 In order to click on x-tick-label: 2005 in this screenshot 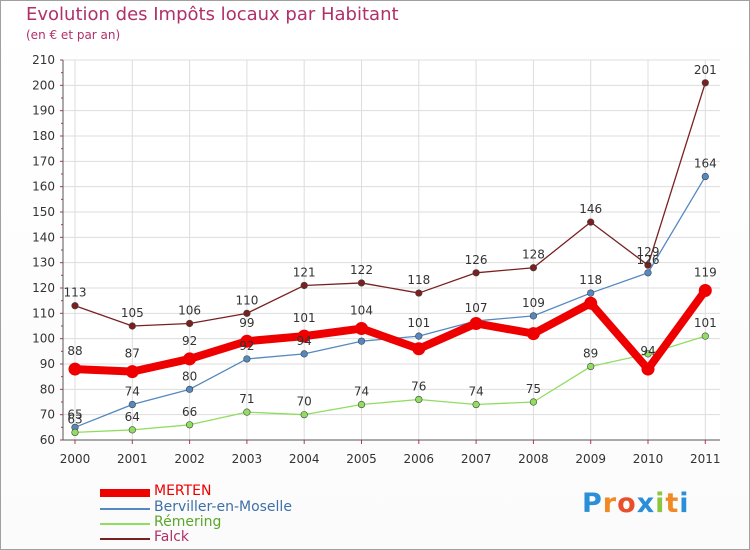, I will do `click(361, 459)`.